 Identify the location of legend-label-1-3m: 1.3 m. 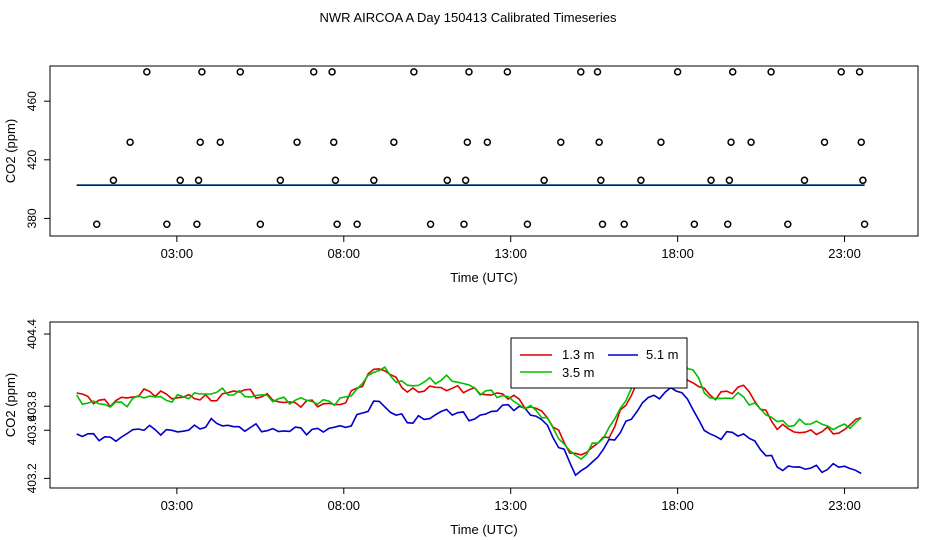
(578, 354).